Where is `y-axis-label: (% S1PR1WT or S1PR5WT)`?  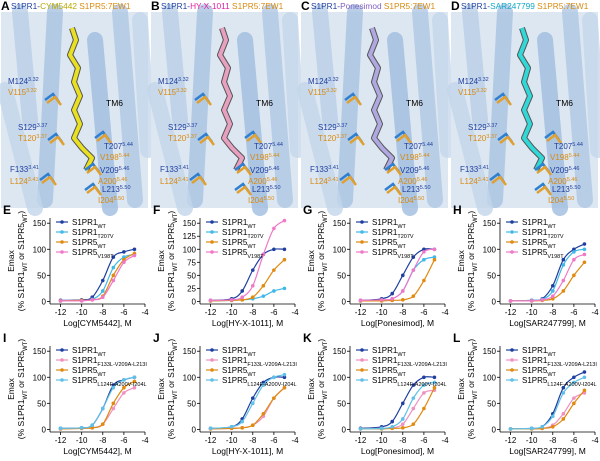
y-axis-label: (% S1PR1WT or S1PR5WT) is located at coordinates (322, 261).